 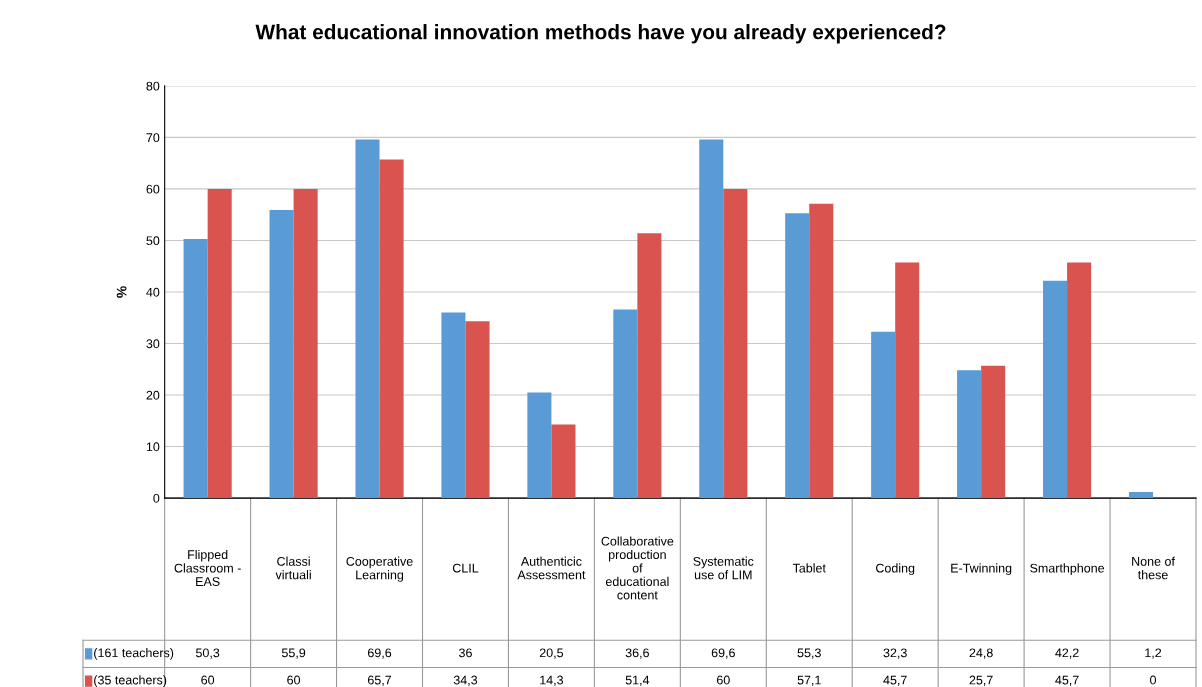 I want to click on data-label: 42,2, so click(x=1067, y=653).